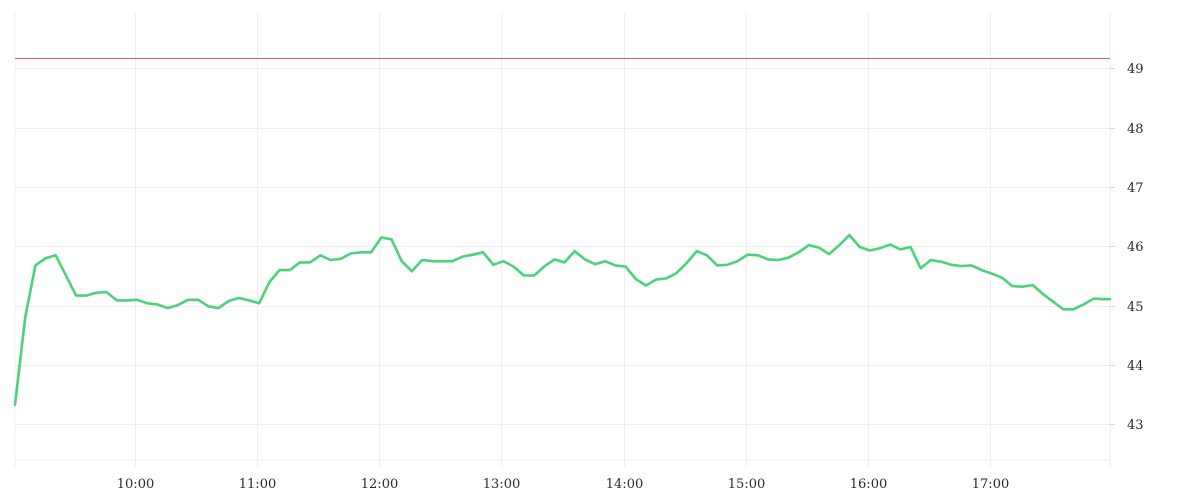 The image size is (1200, 500). Describe the element at coordinates (501, 484) in the screenshot. I see `x-tick-label: 13:00` at that location.